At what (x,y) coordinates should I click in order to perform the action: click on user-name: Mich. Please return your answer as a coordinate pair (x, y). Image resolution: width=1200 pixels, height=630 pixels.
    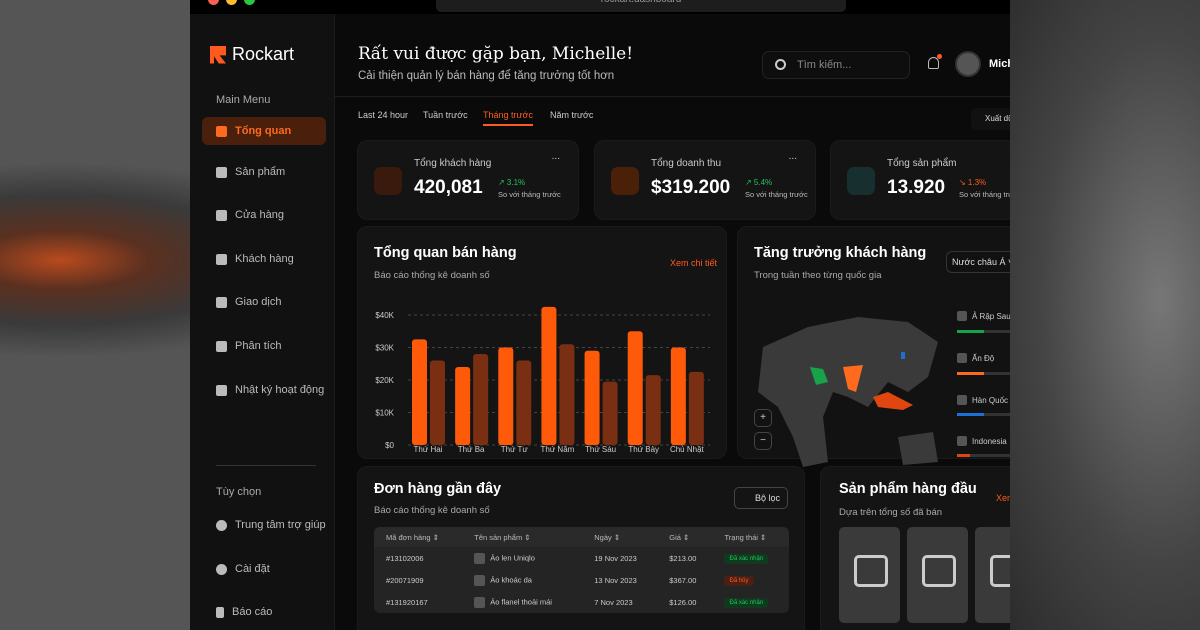
    Looking at the image, I should click on (999, 64).